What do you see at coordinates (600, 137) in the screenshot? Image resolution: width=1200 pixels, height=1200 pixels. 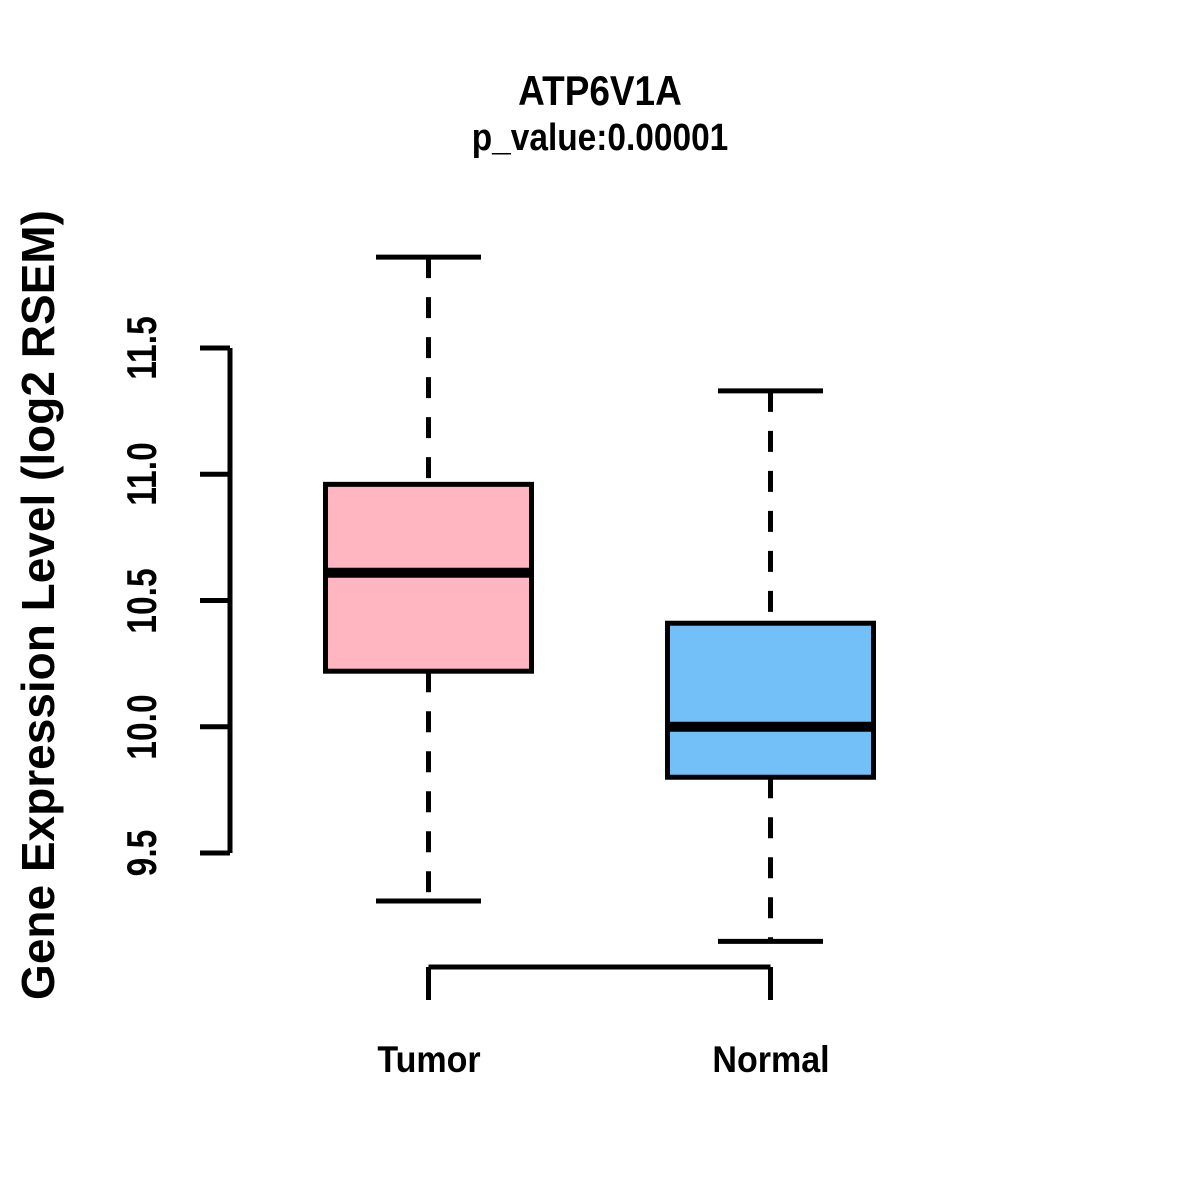 I see `chart-subtitle-pvalue: p_value:0.00001` at bounding box center [600, 137].